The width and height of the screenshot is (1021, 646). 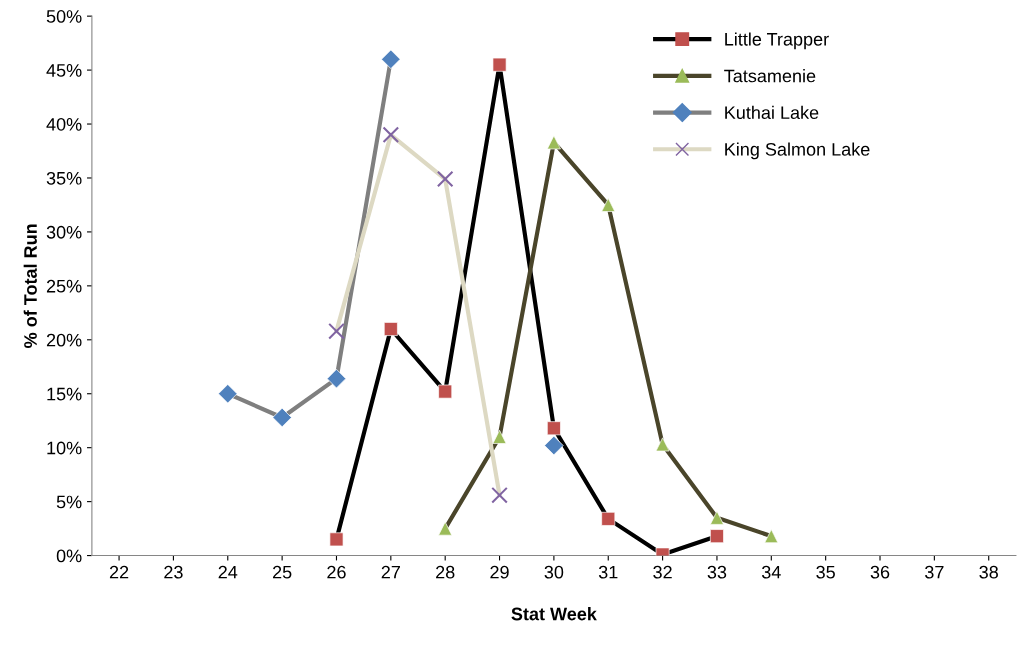 I want to click on y-tick-label: 30%, so click(x=64, y=232).